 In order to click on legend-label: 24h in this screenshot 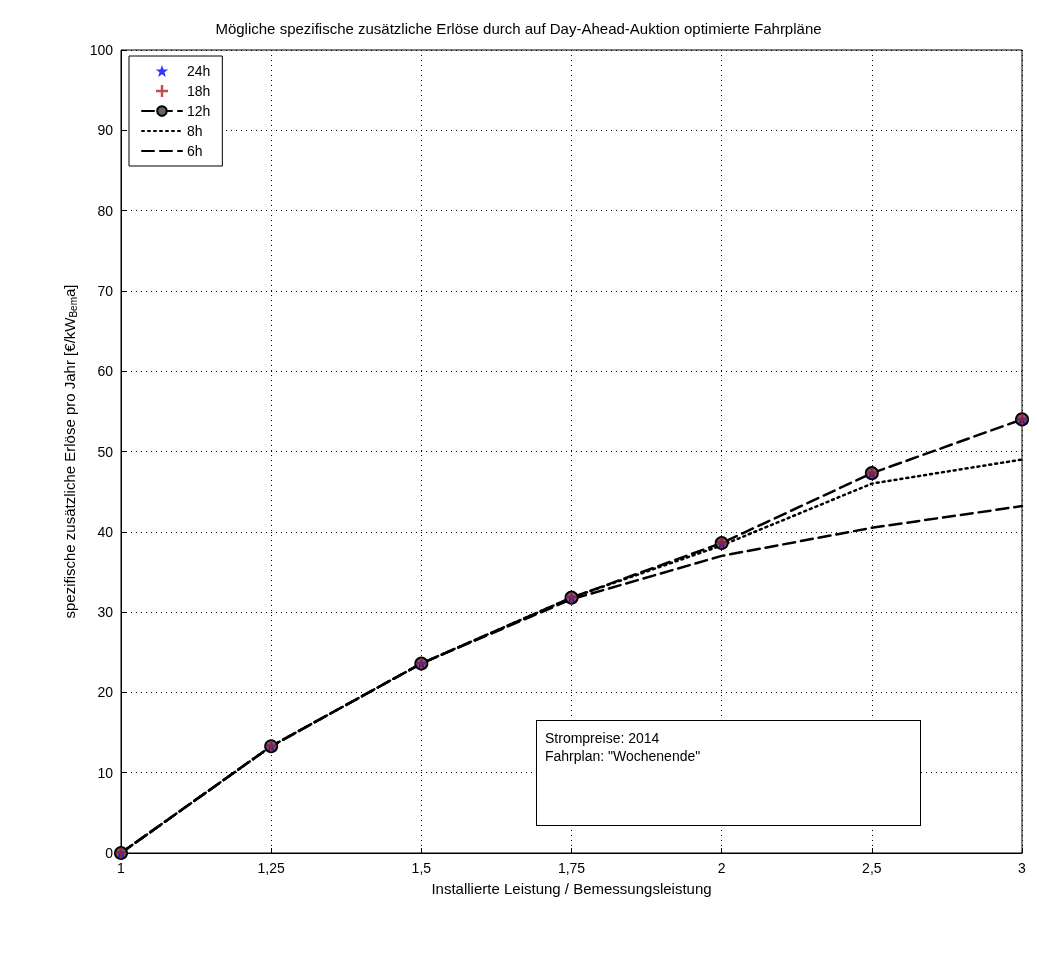, I will do `click(199, 71)`.